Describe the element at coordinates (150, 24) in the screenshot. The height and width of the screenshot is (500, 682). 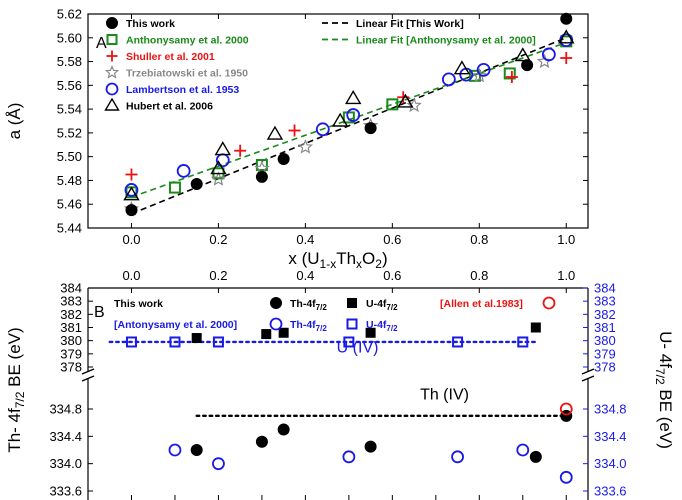
I see `legend-a-label-0: This work` at that location.